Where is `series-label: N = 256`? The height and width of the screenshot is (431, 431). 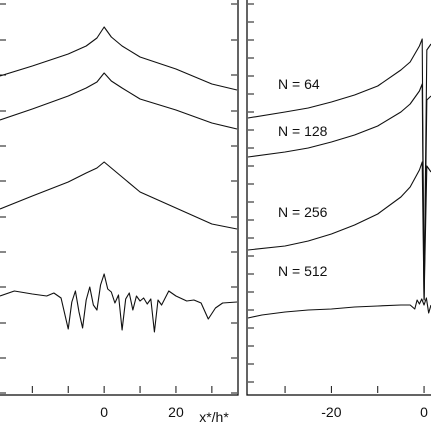 series-label: N = 256 is located at coordinates (303, 212).